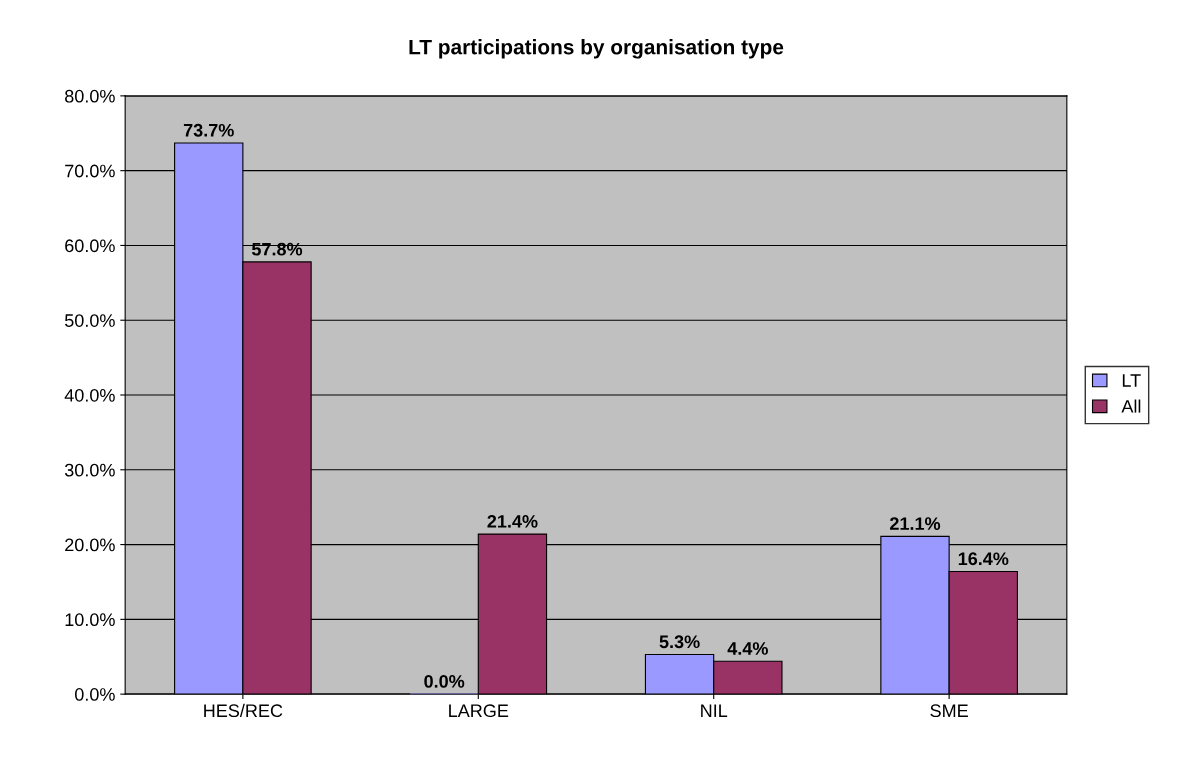 The image size is (1192, 767). Describe the element at coordinates (1131, 380) in the screenshot. I see `legend-label: LT` at that location.